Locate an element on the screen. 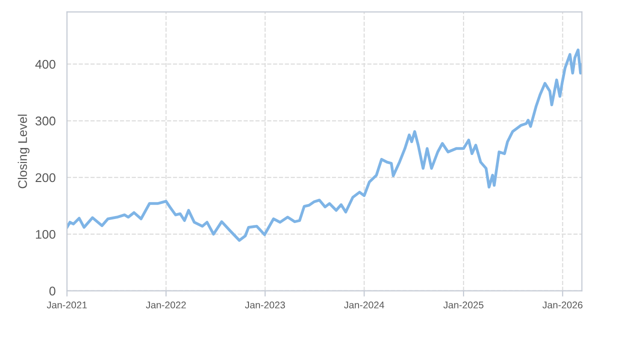  y-tick-label: 300 is located at coordinates (45, 121).